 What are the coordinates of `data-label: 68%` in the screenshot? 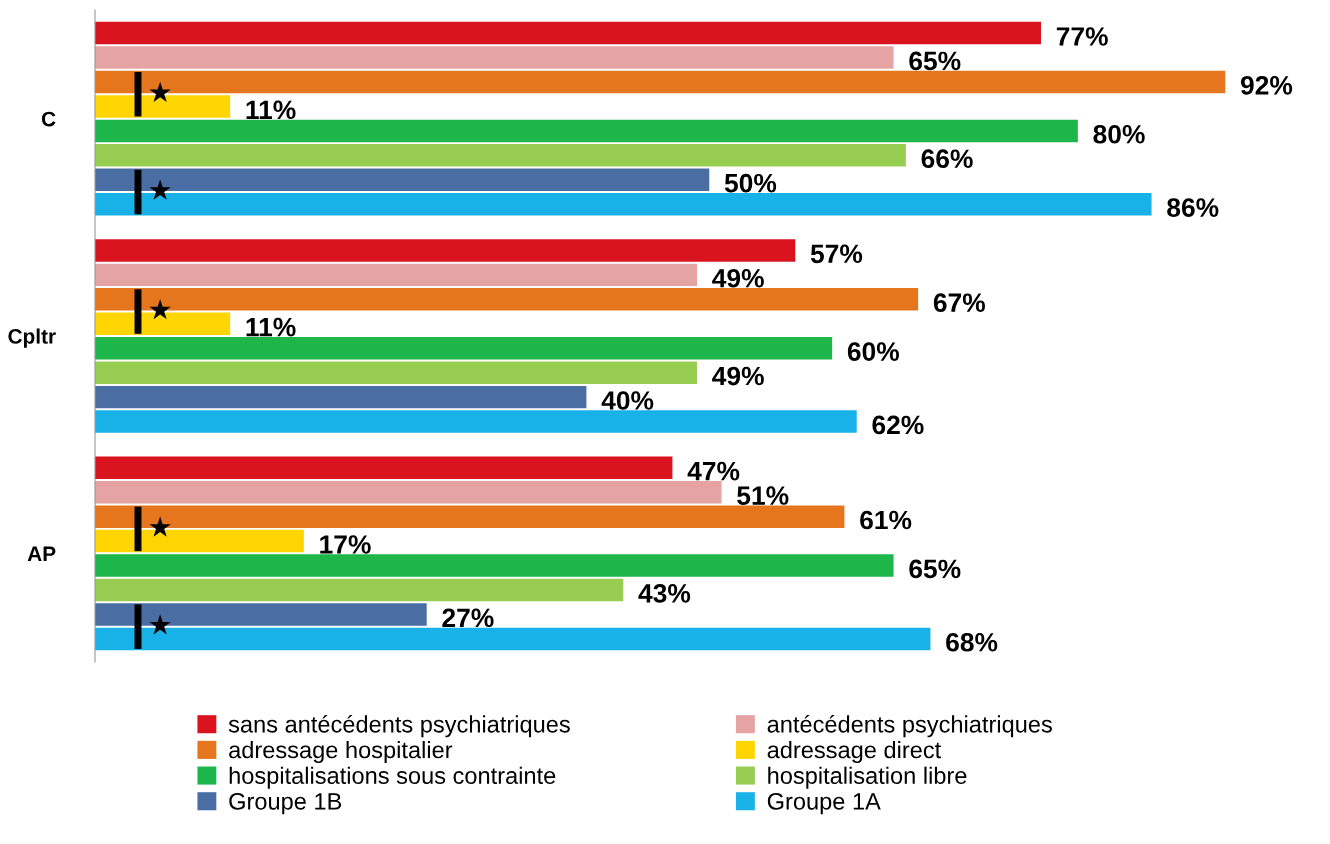 It's located at (972, 642).